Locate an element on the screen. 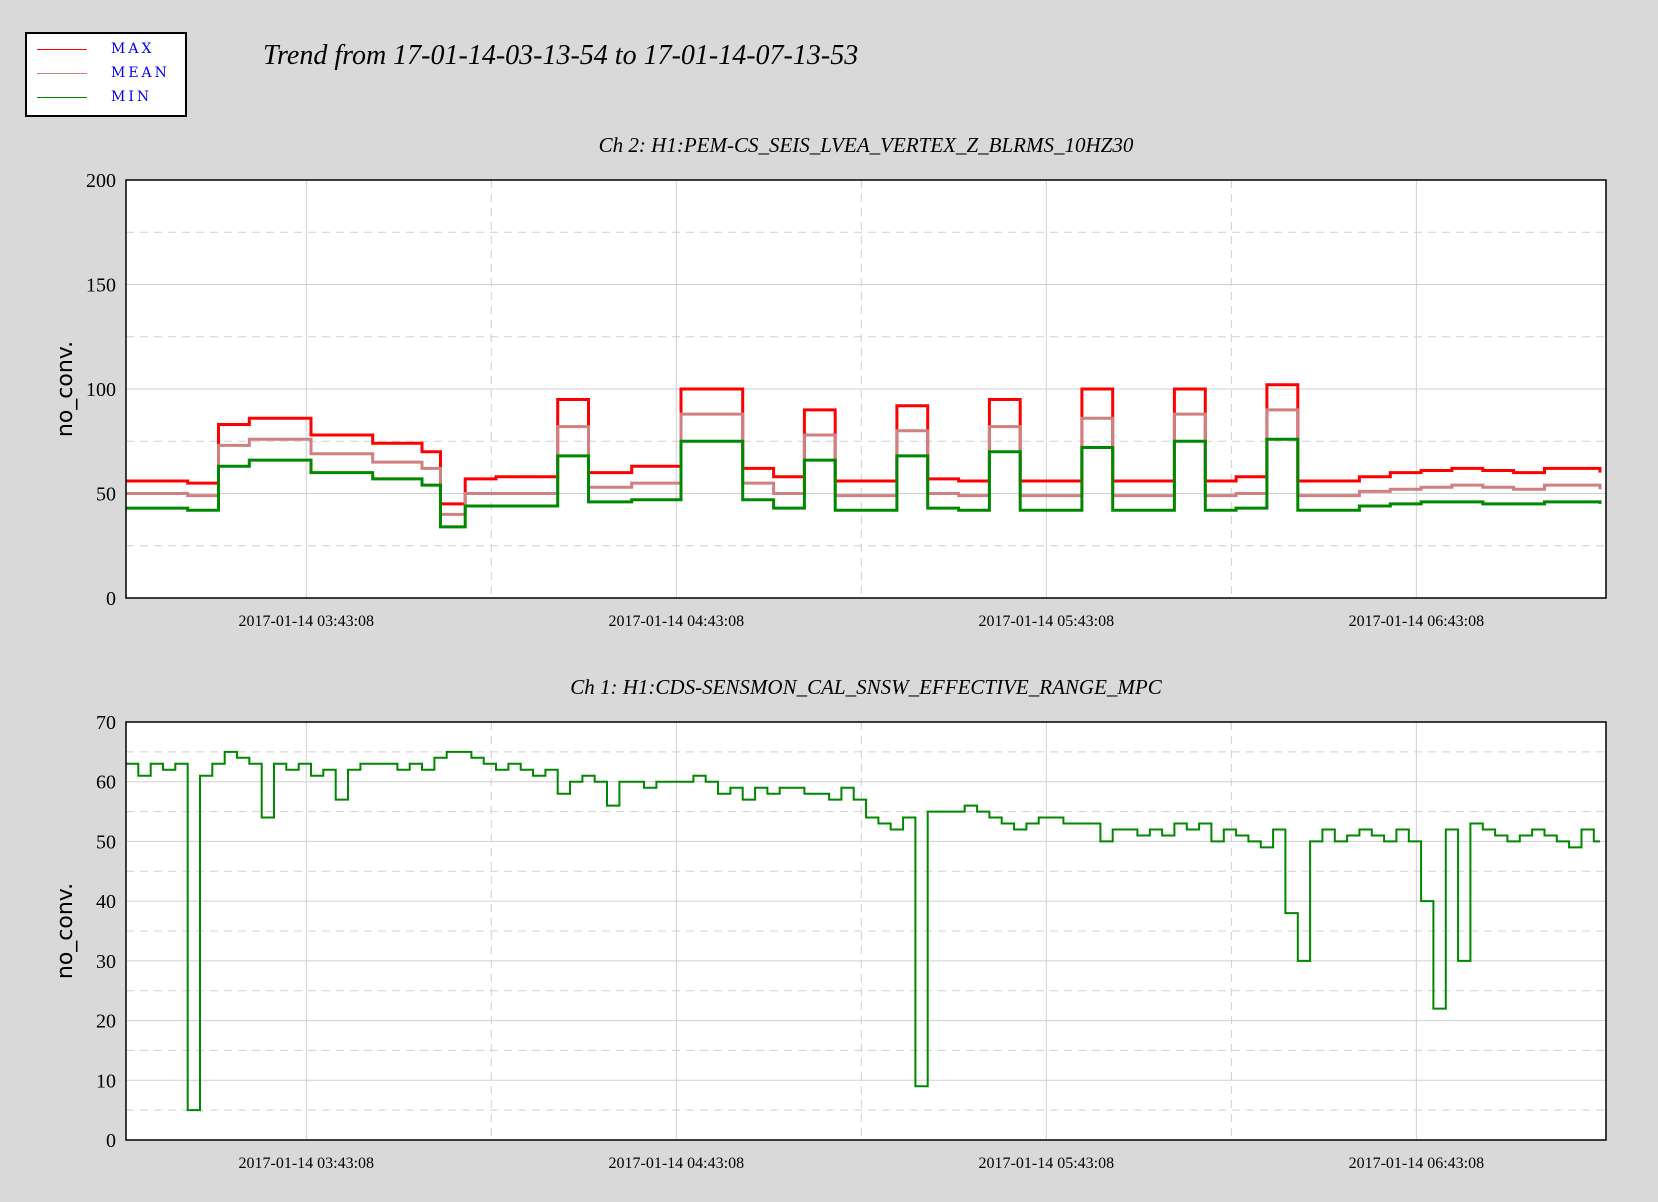 This screenshot has width=1658, height=1202. legend-item-min: MIN is located at coordinates (94, 97).